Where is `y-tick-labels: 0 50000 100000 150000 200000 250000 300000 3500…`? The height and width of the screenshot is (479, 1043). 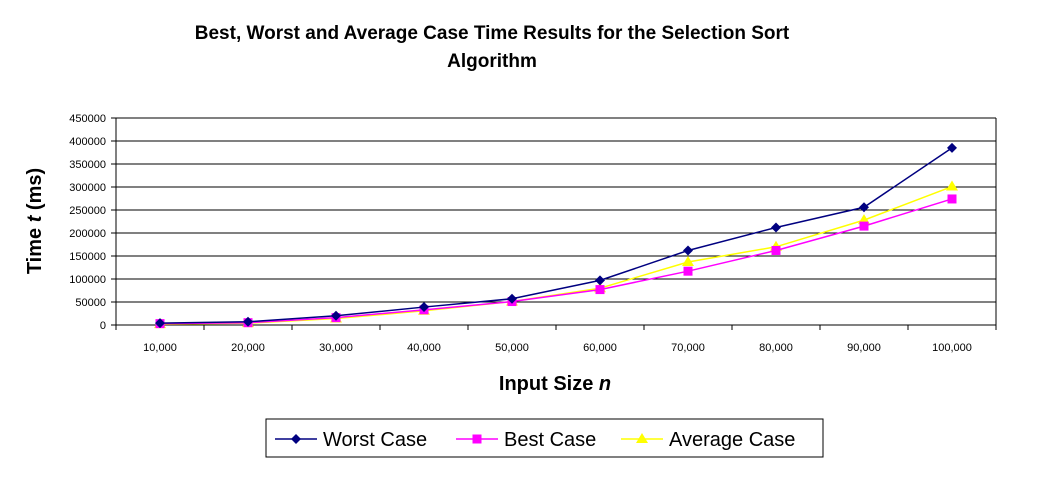 y-tick-labels: 0 50000 100000 150000 200000 250000 300000 3500… is located at coordinates (87, 222).